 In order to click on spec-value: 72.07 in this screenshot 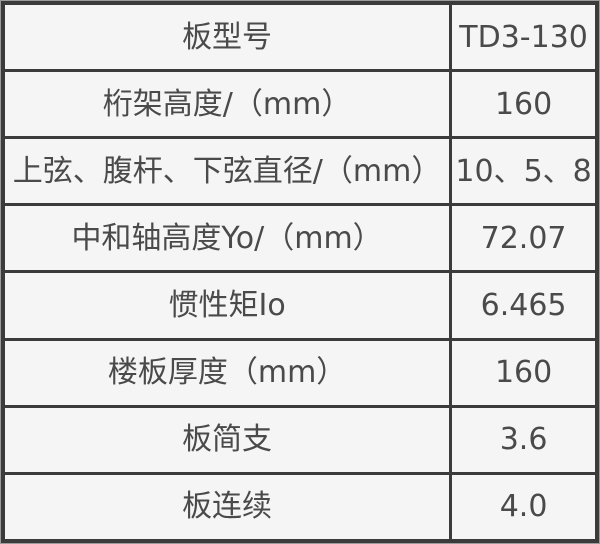, I will do `click(524, 238)`.